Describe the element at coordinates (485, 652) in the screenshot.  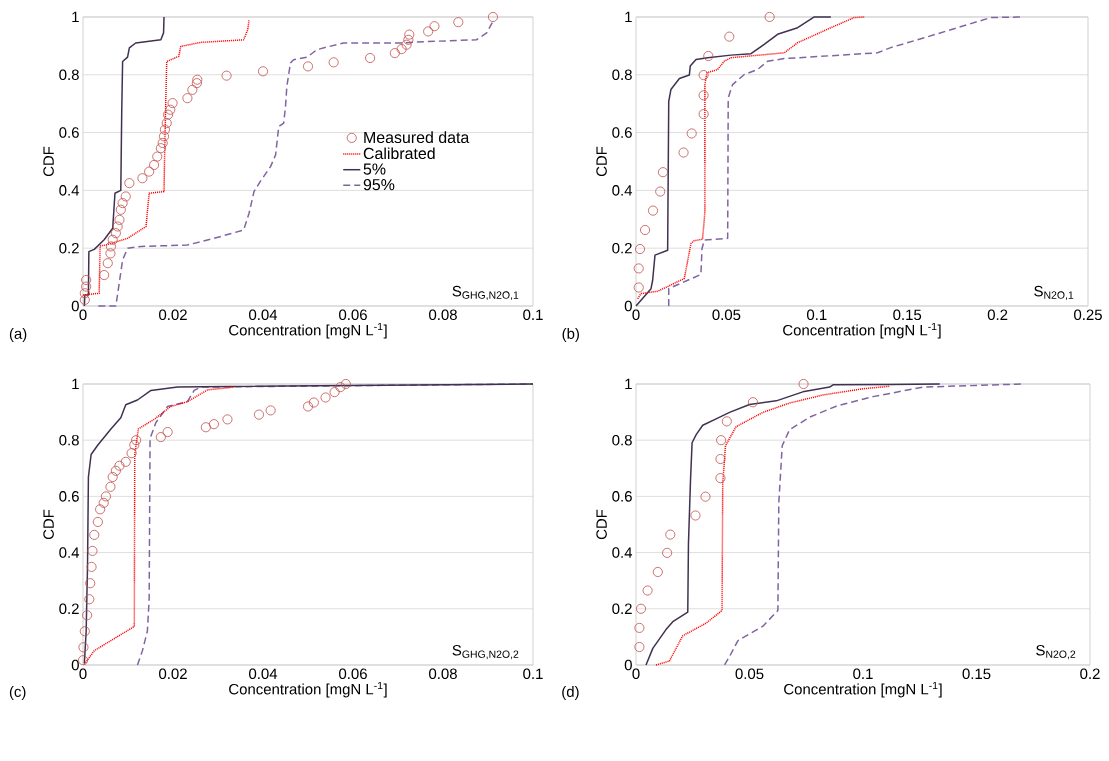
I see `annotation: S$_{GHG,N2O,2}$` at that location.